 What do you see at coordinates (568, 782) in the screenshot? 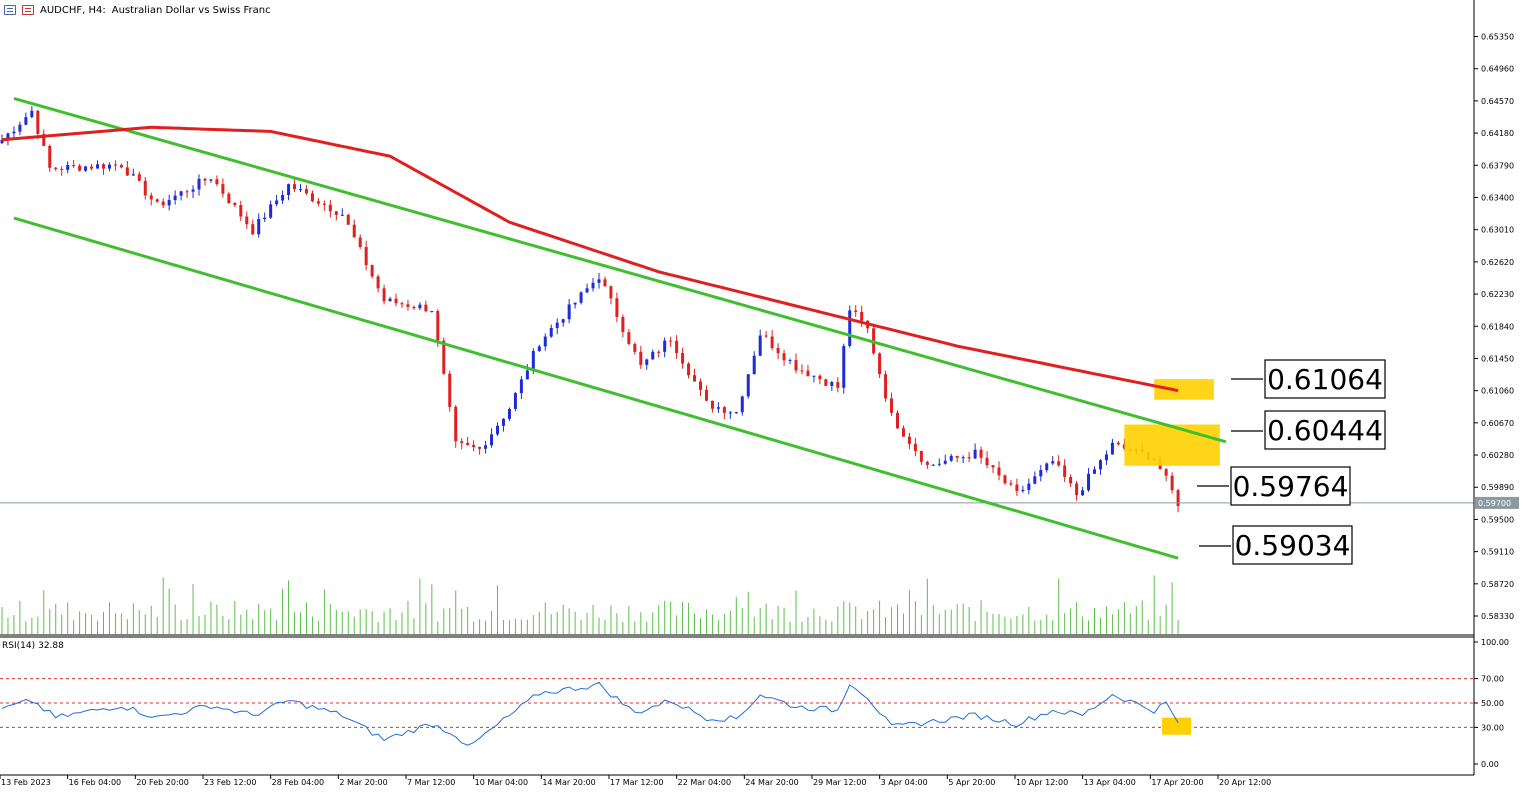
I see `time-axis-label: 14 Mar 20:00` at bounding box center [568, 782].